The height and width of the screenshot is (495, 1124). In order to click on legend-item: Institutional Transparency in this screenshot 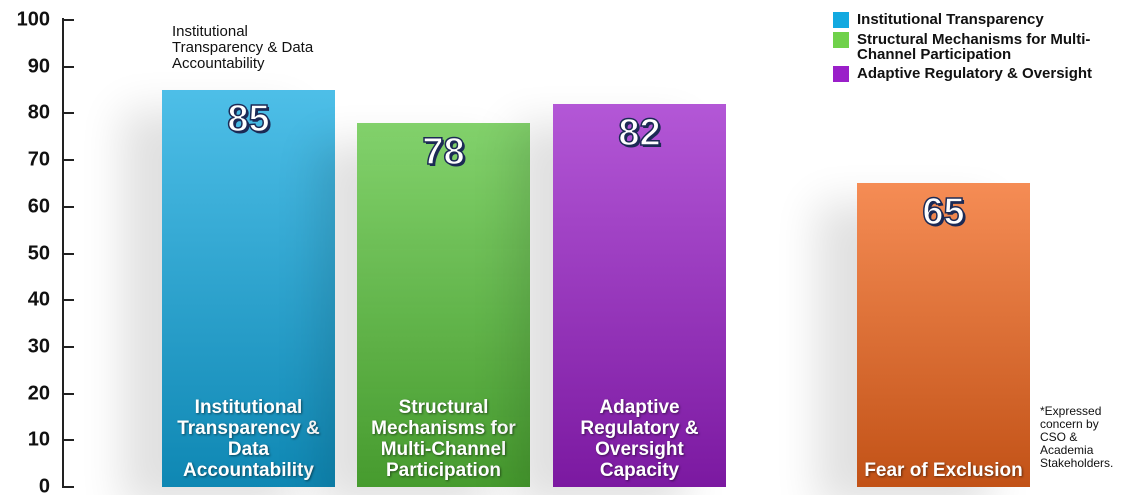, I will do `click(978, 20)`.